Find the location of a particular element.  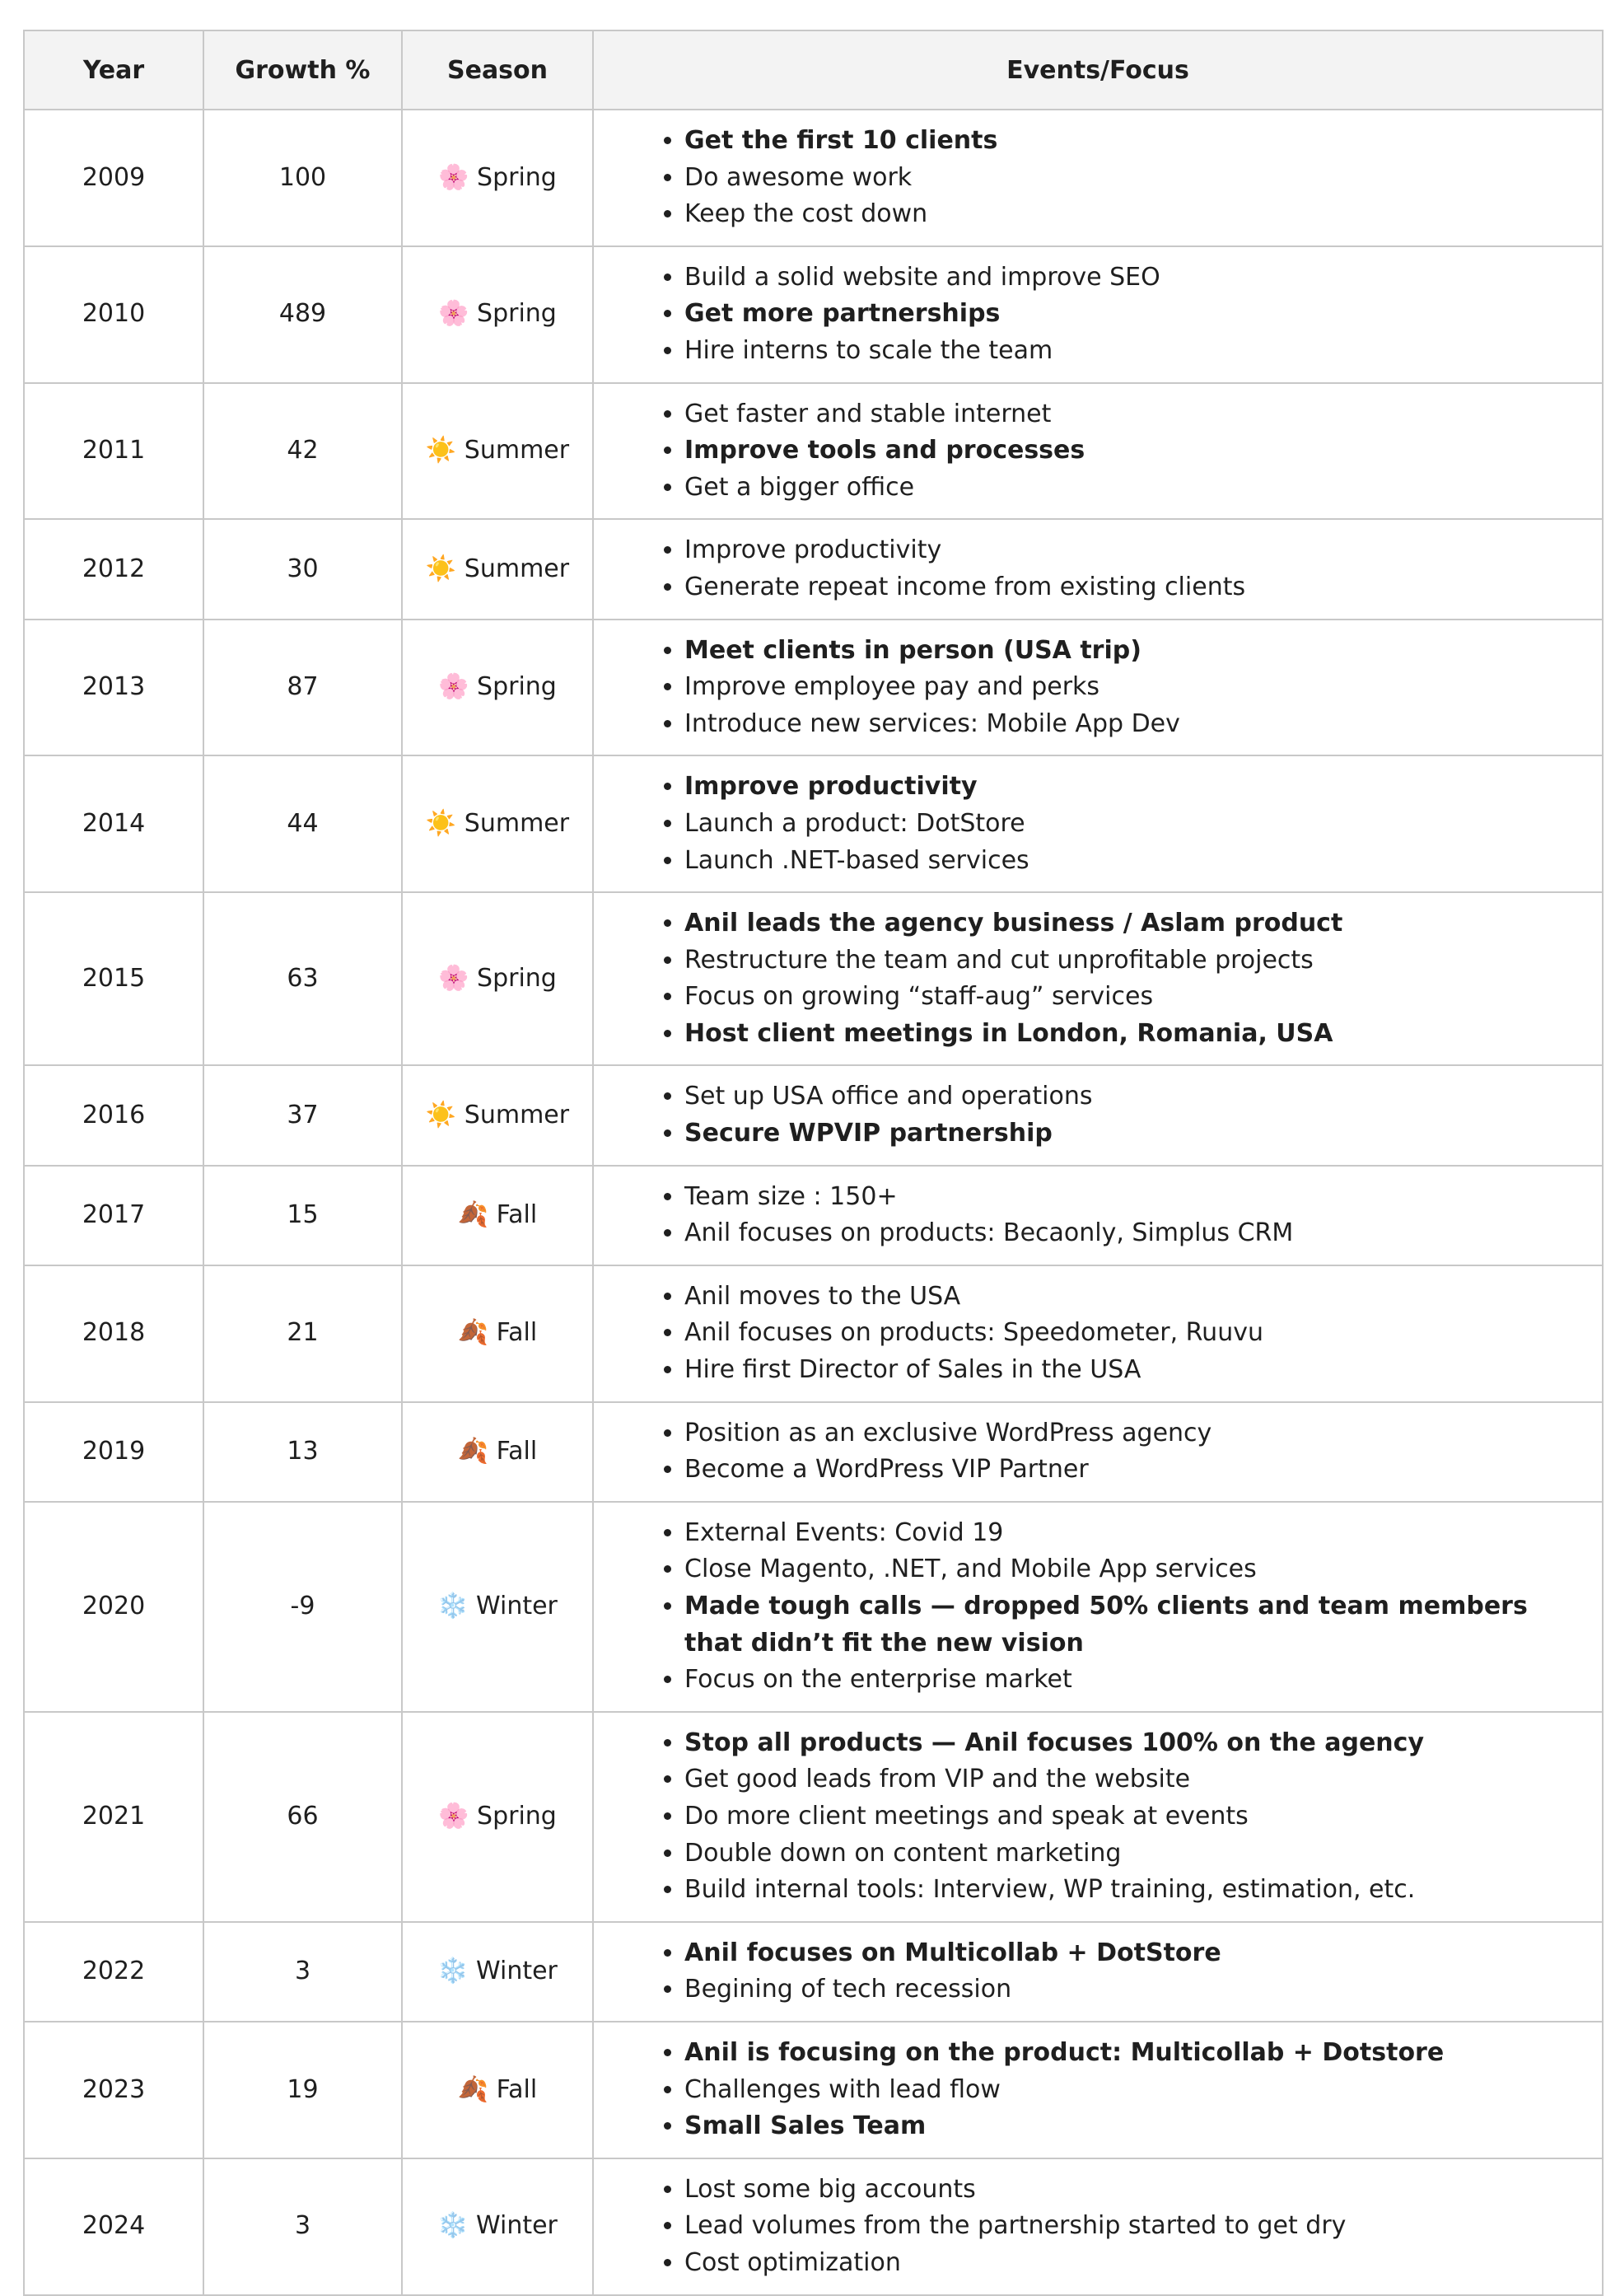

growth-cell: 63 is located at coordinates (303, 979).